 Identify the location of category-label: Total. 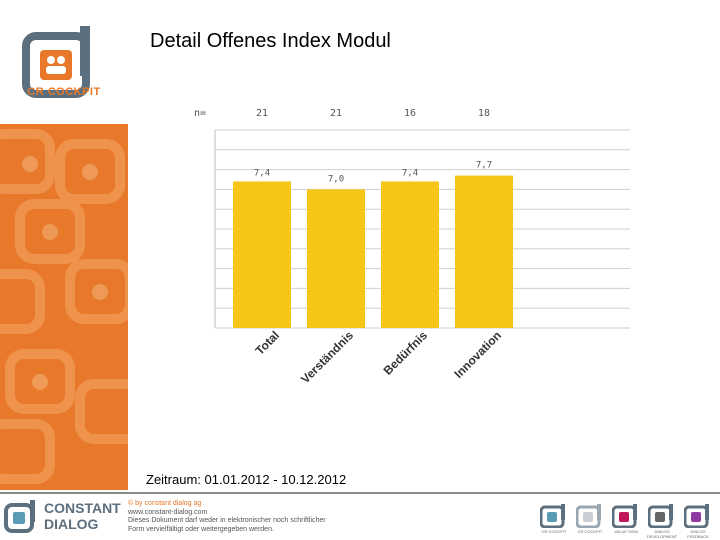
(268, 343).